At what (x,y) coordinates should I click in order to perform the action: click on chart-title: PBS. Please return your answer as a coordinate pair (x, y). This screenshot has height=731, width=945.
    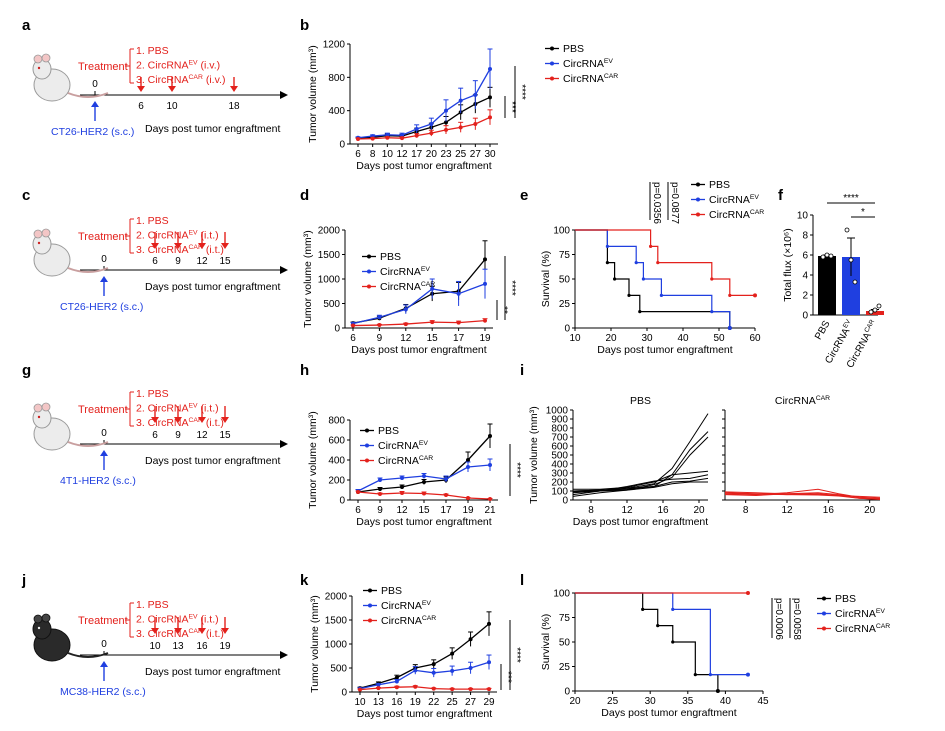
    Looking at the image, I should click on (640, 401).